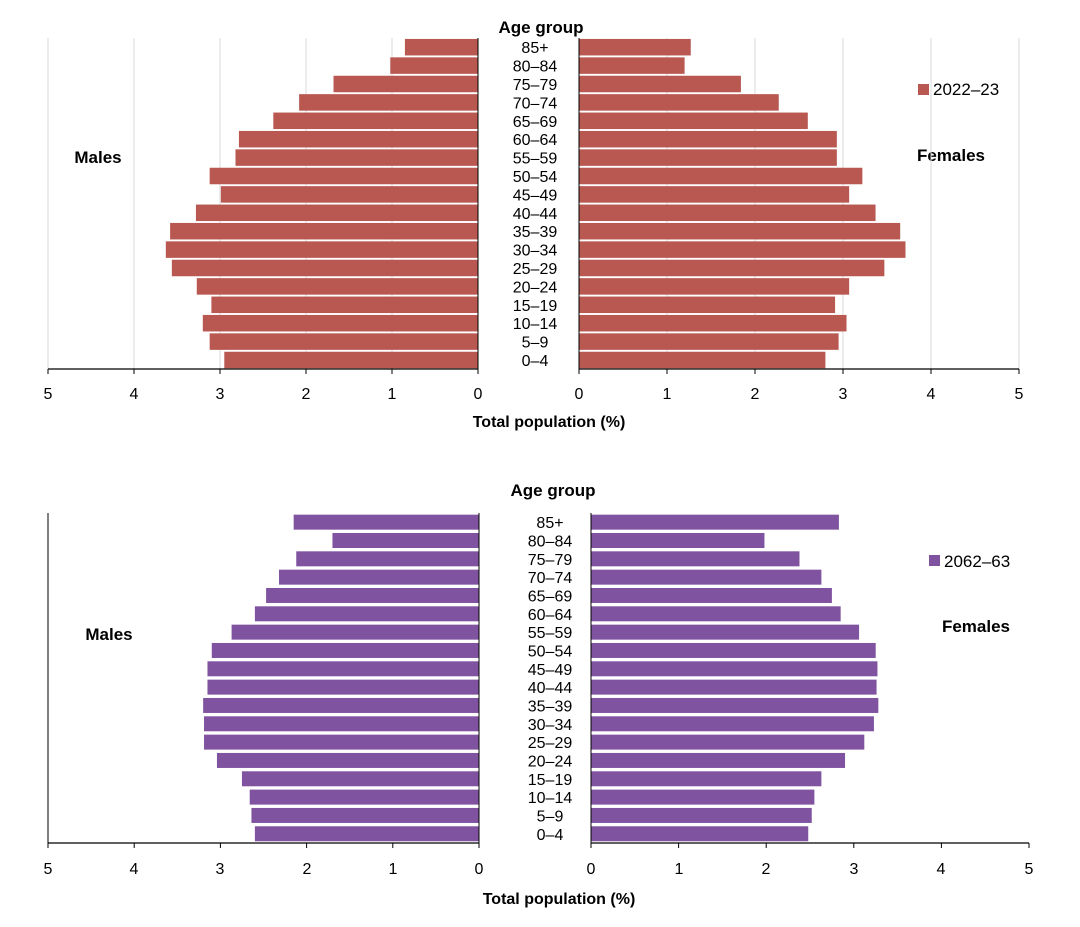 The image size is (1080, 927). What do you see at coordinates (549, 422) in the screenshot?
I see `chart-1-x-axis-title: Total population (%)` at bounding box center [549, 422].